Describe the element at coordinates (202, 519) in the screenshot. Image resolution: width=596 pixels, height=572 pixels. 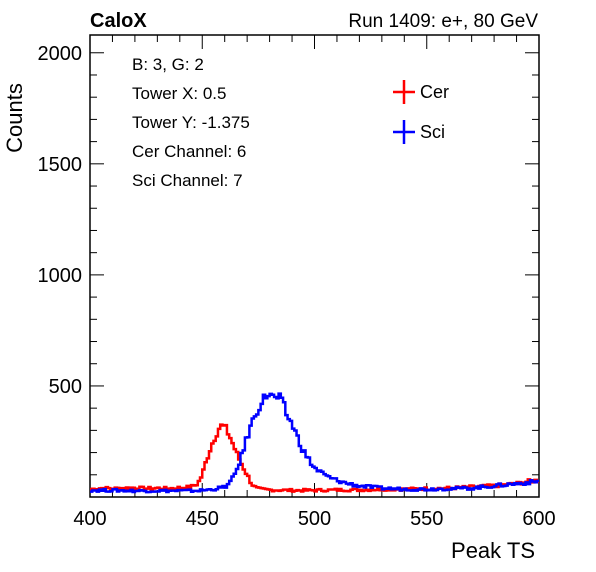
I see `x-tick-label: 450` at that location.